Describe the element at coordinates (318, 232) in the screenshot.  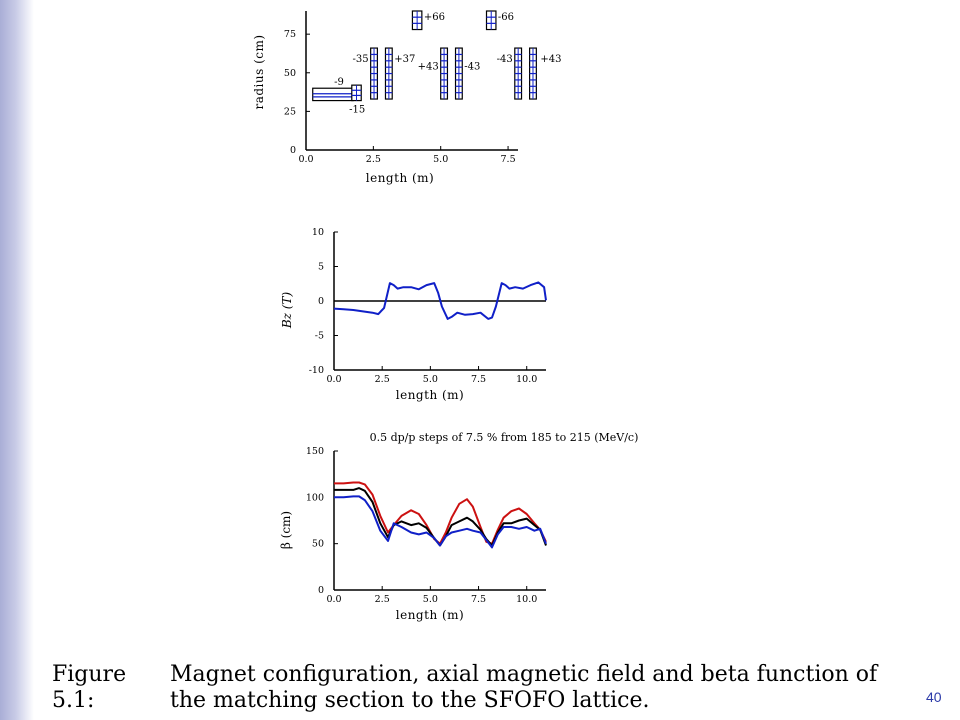
I see `y-tick-label: 10` at that location.